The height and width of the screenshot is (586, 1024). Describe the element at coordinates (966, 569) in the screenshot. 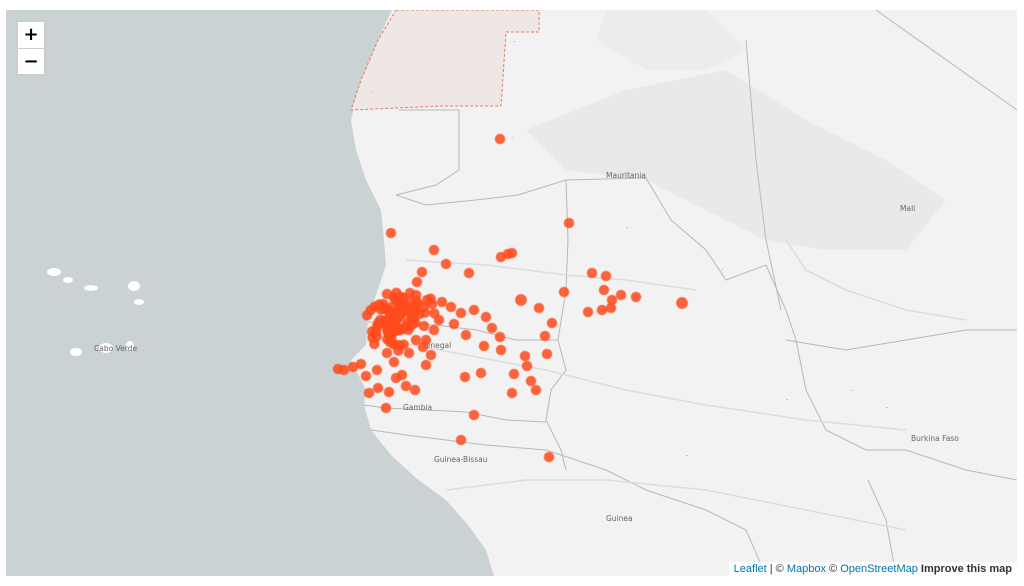

I see `improve-map-link: Improve this map` at that location.